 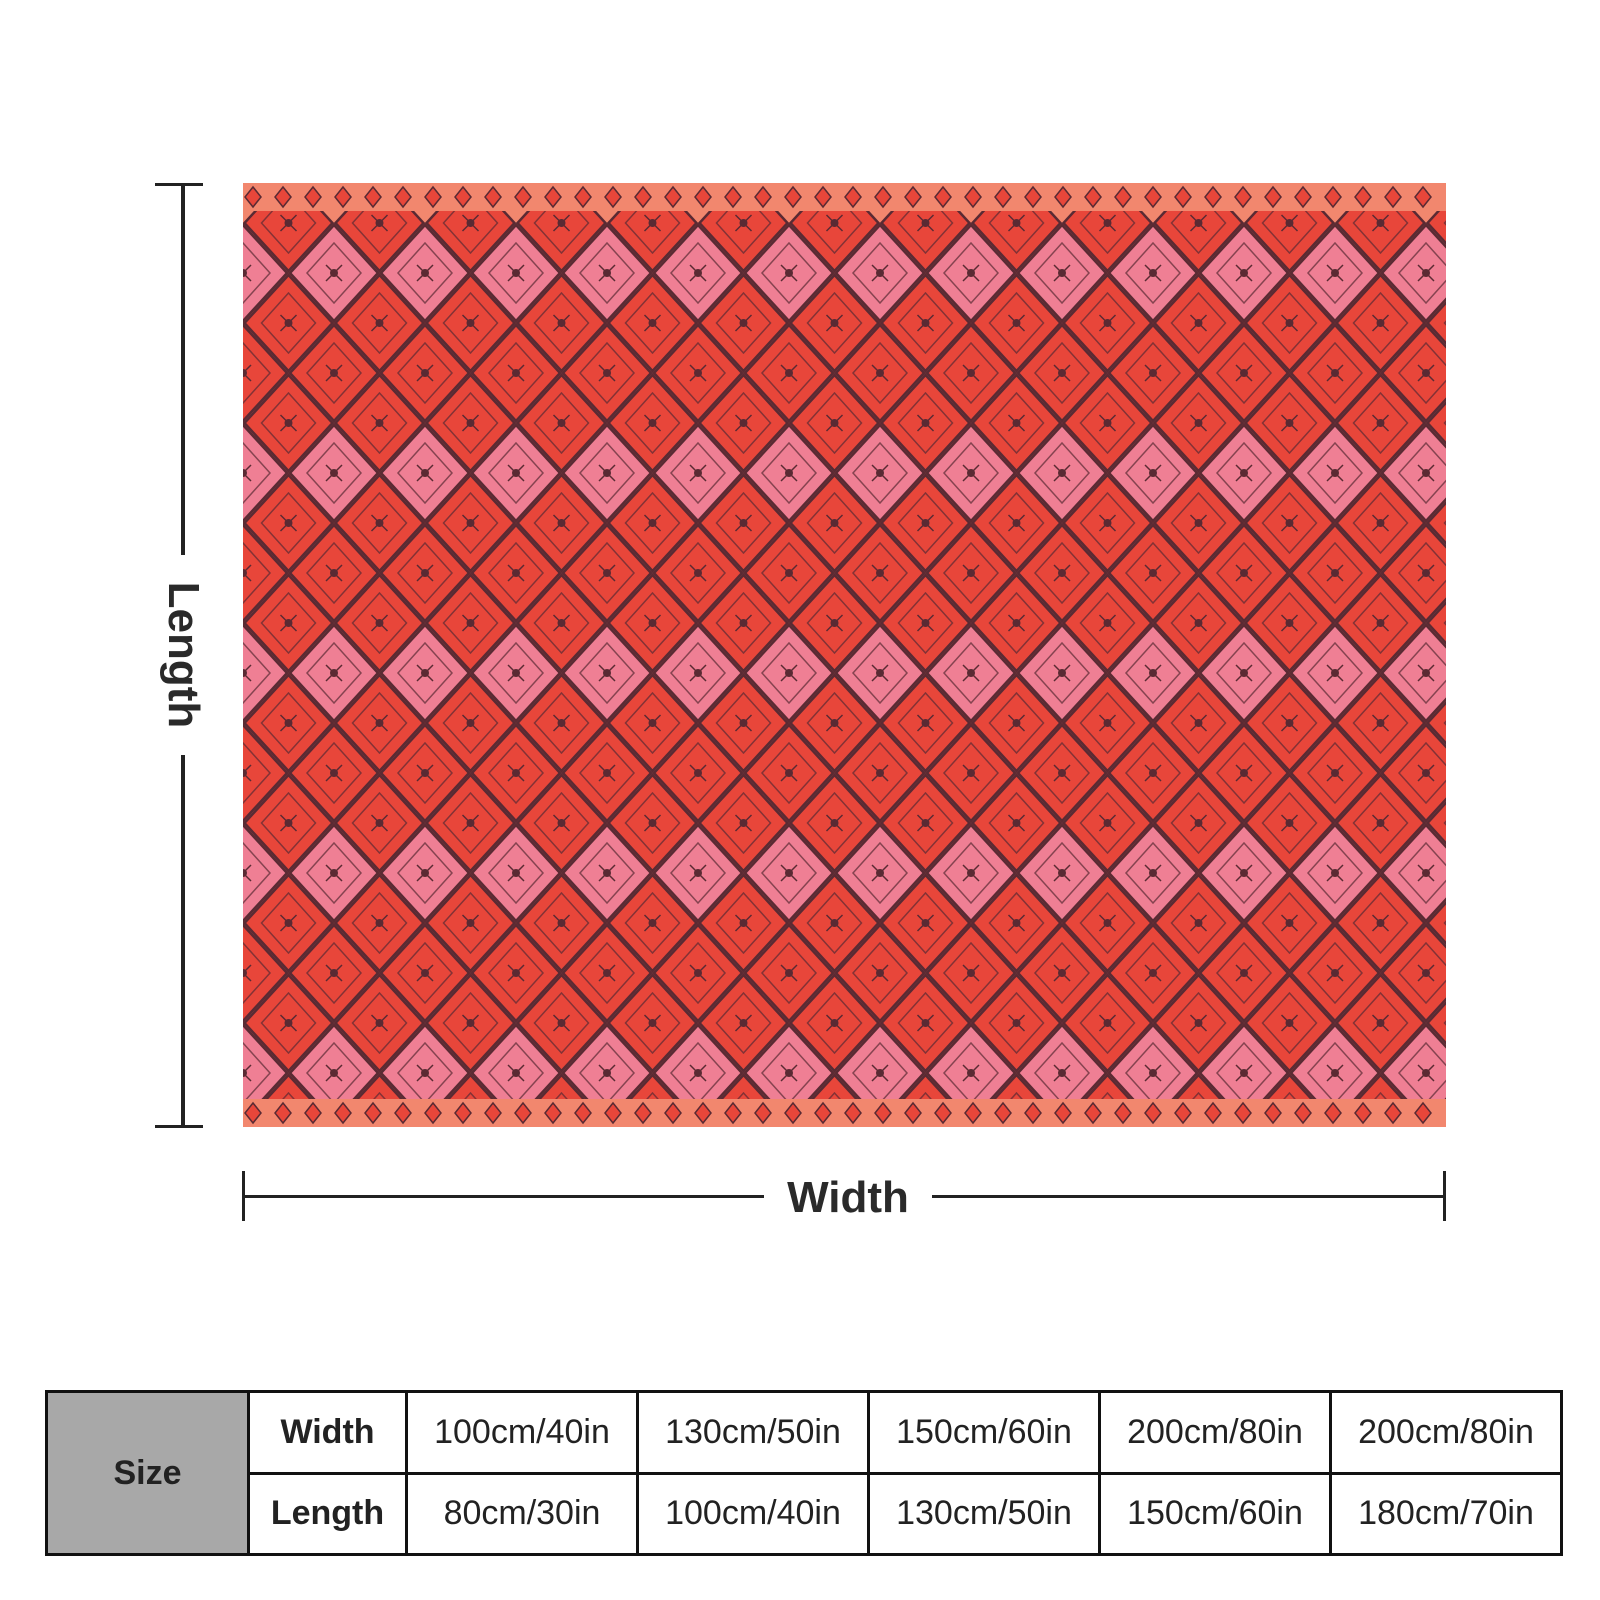 What do you see at coordinates (1446, 1513) in the screenshot?
I see `length-value-cell: 180cm/70in` at bounding box center [1446, 1513].